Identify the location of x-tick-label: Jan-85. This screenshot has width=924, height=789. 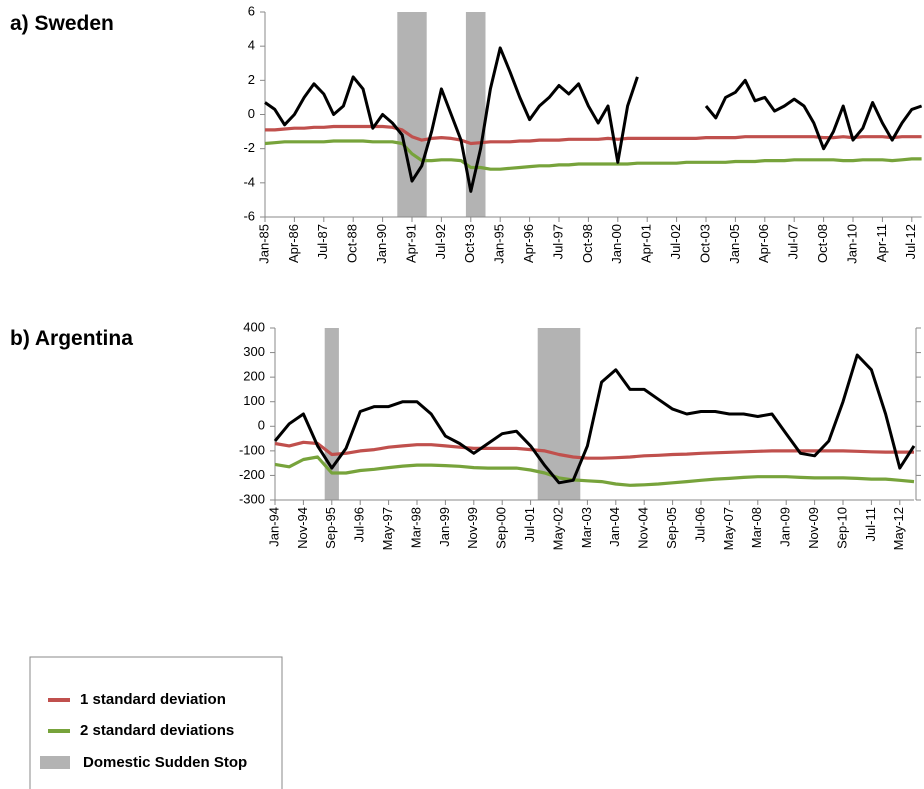
(263, 244).